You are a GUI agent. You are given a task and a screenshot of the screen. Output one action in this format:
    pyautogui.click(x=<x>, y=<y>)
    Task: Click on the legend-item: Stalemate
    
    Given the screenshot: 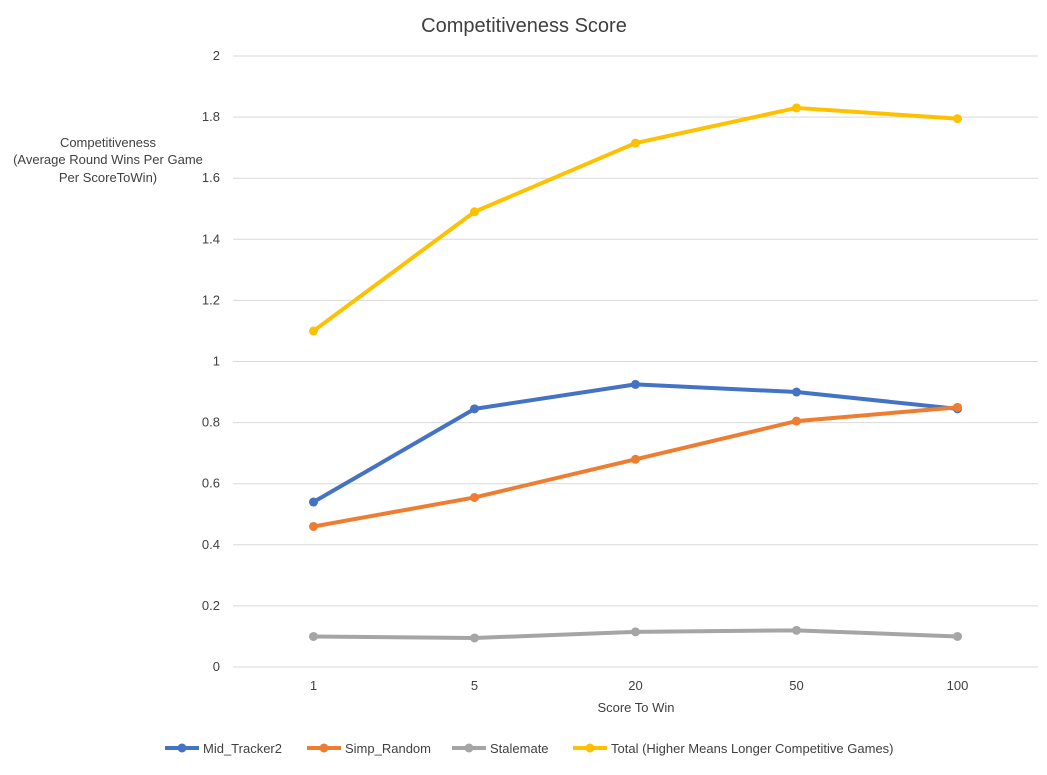 What is the action you would take?
    pyautogui.click(x=500, y=748)
    